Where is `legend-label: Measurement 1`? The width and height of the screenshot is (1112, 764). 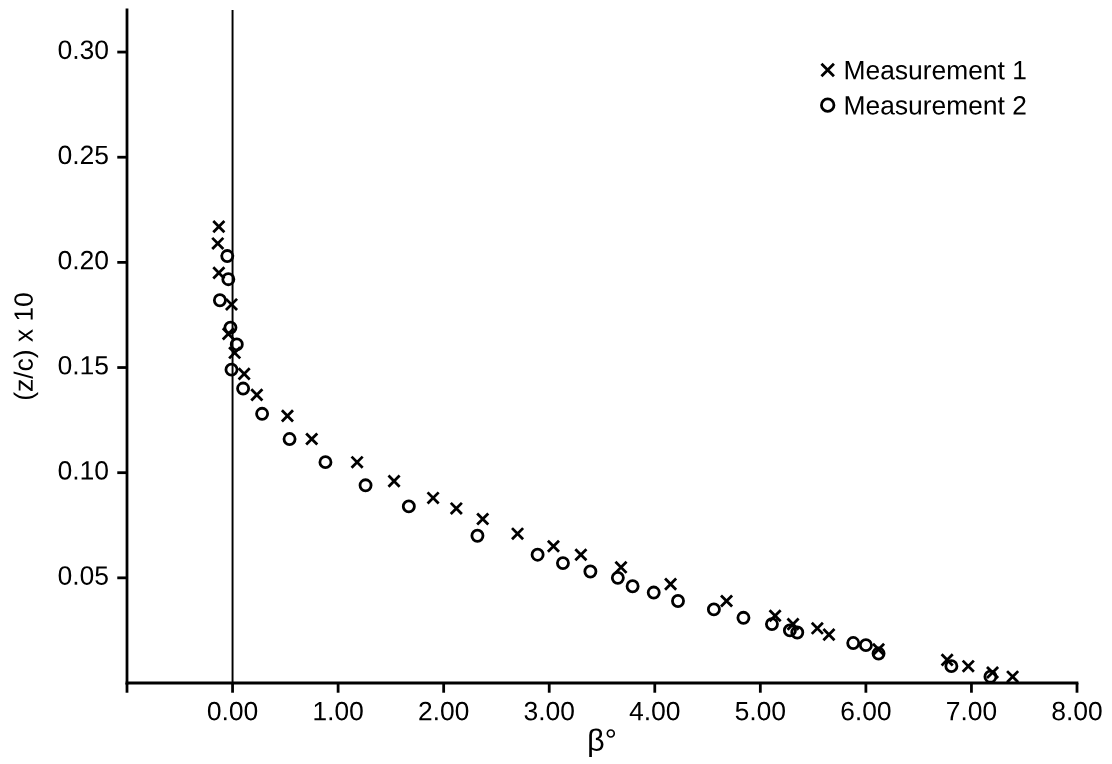
legend-label: Measurement 1 is located at coordinates (935, 70).